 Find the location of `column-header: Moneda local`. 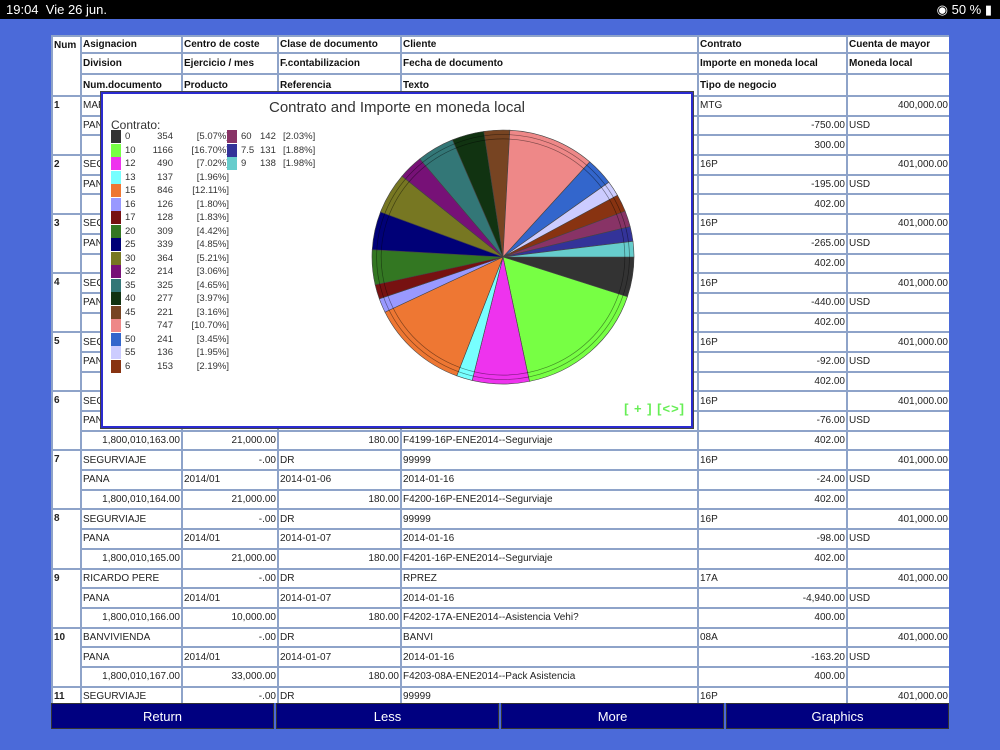

column-header: Moneda local is located at coordinates (897, 63).